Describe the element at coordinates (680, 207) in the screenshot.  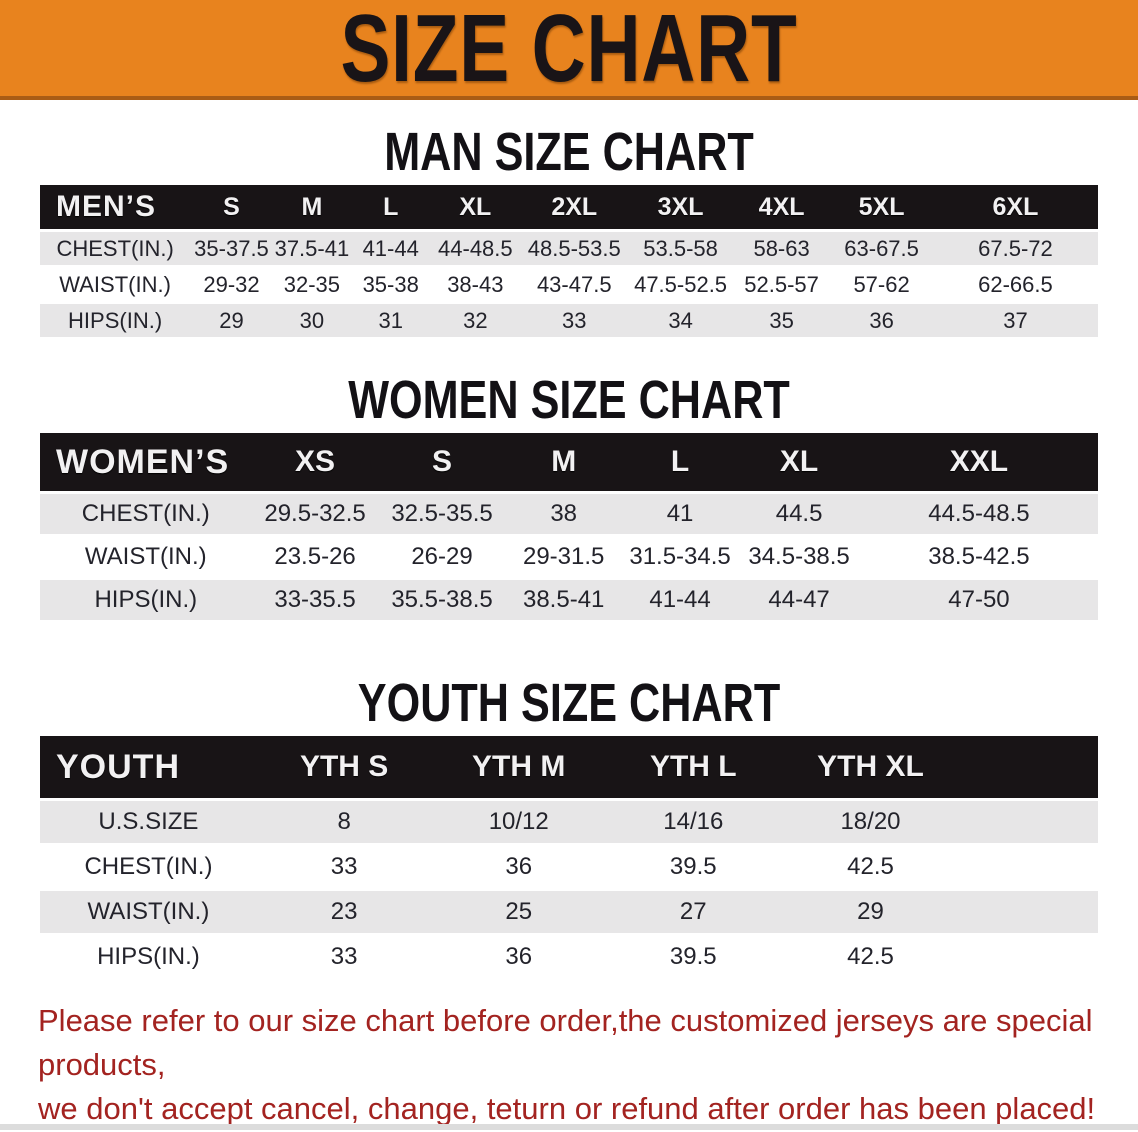
I see `column-header-cell: 3XL` at that location.